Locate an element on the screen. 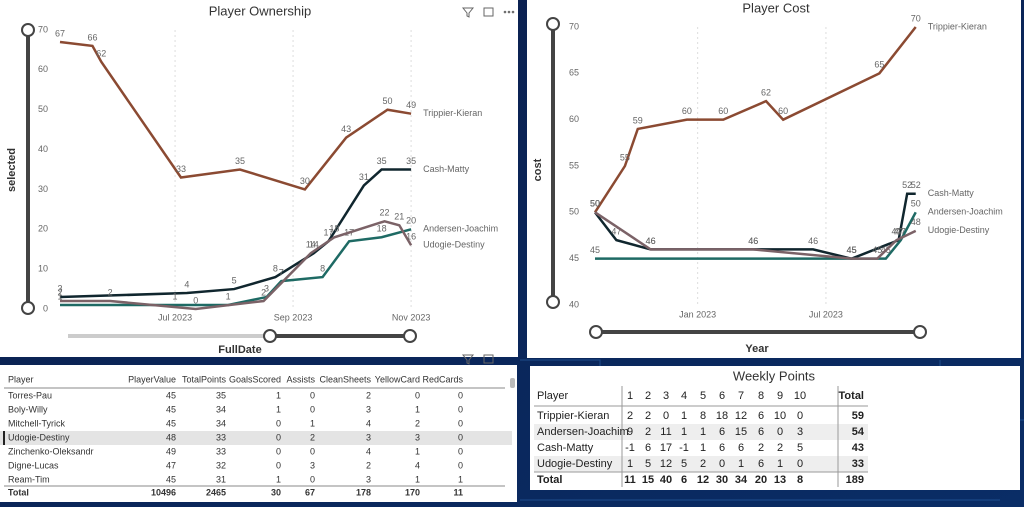 This screenshot has height=507, width=1024. column-header: Assists is located at coordinates (300, 379).